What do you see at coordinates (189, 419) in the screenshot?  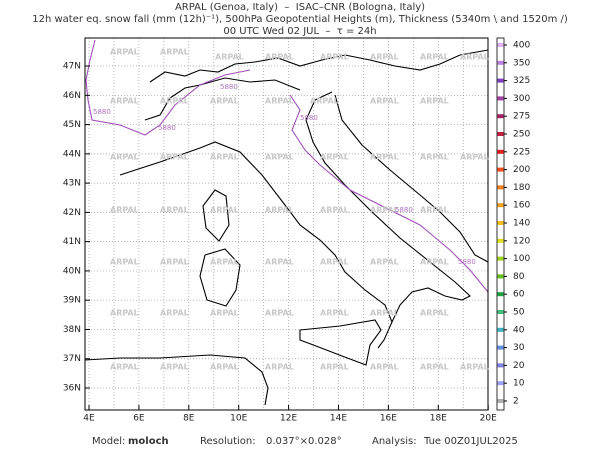 I see `lon-tick-label: 8E` at bounding box center [189, 419].